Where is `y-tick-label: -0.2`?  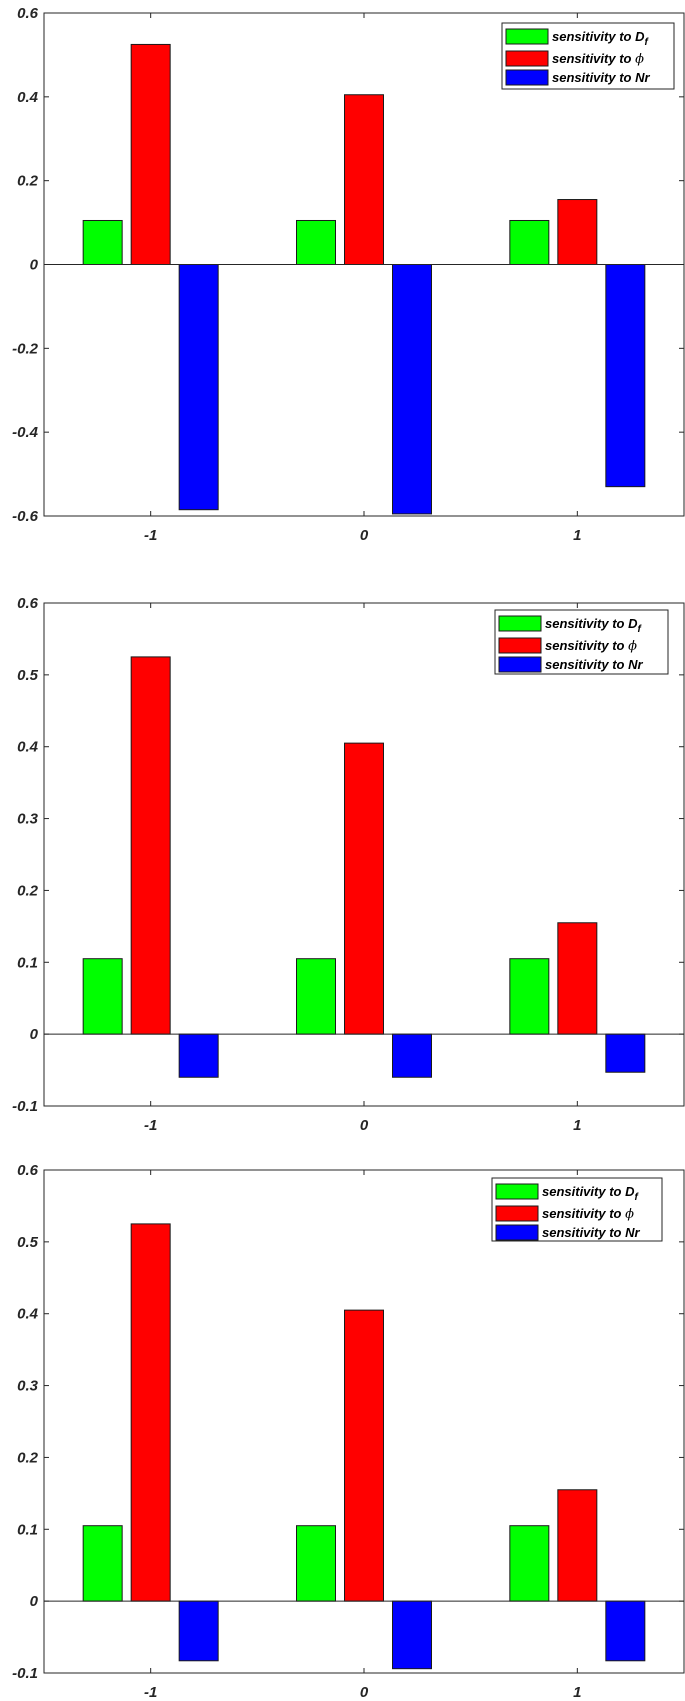
y-tick-label: -0.2 is located at coordinates (25, 348).